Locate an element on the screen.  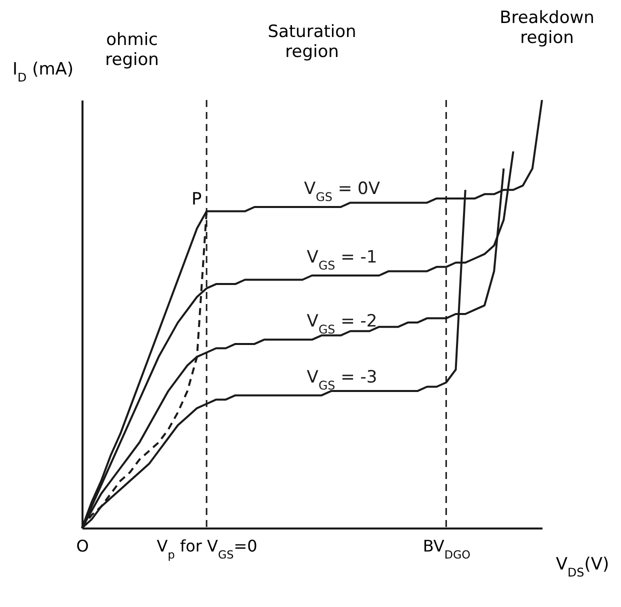
series-label: V$_{GS}$ = -2 is located at coordinates (342, 324).